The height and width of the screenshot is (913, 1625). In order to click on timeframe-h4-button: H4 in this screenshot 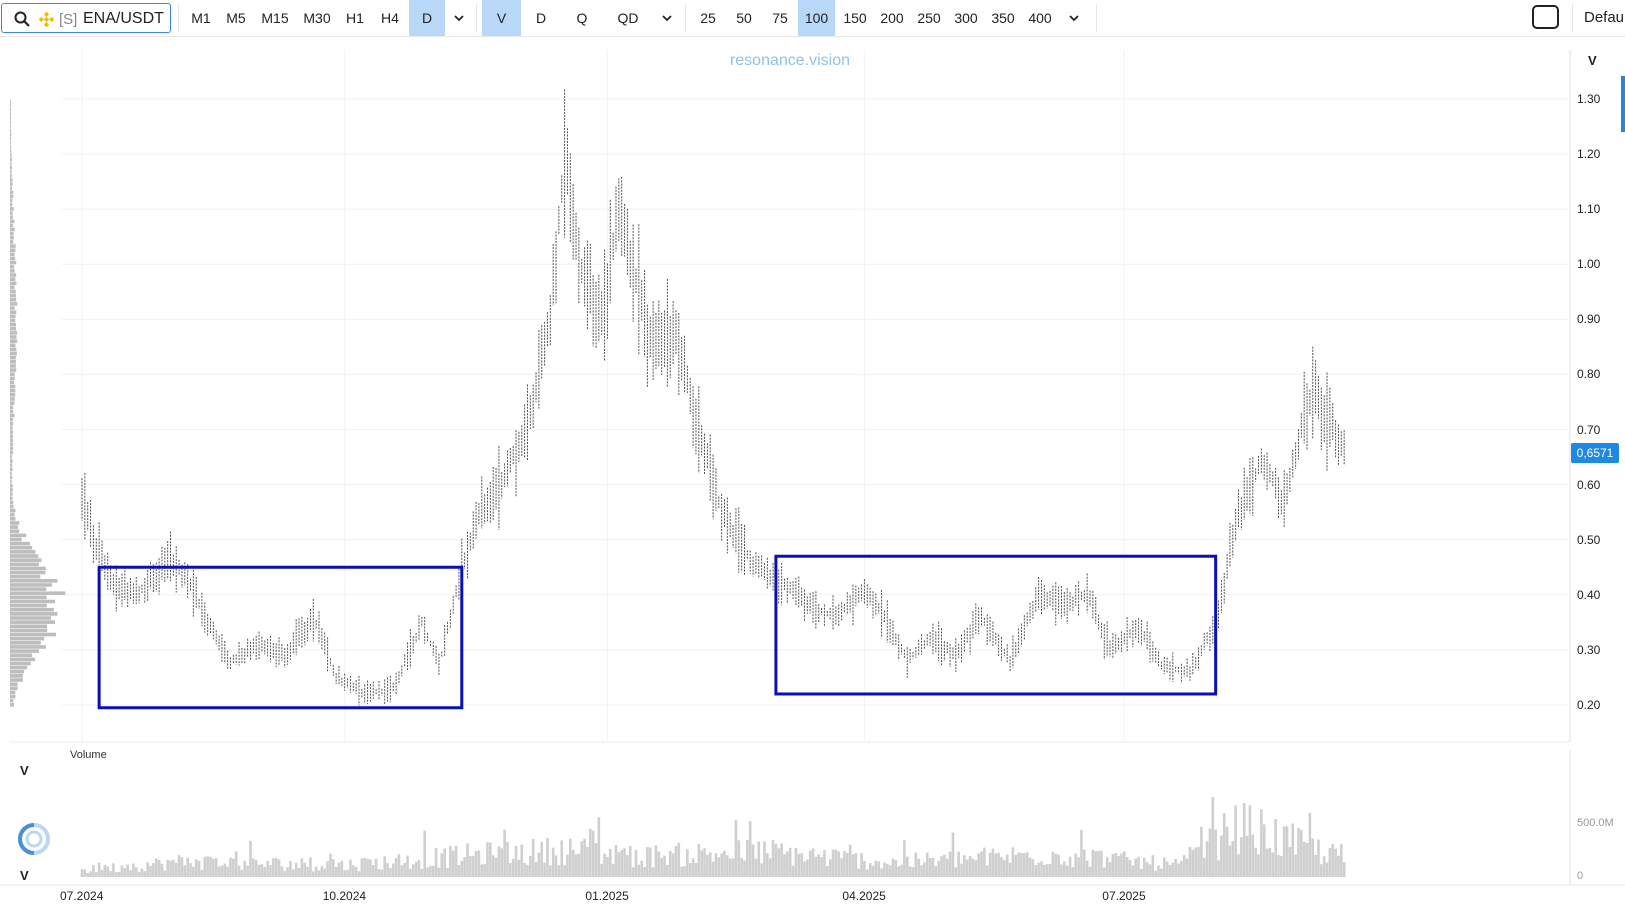, I will do `click(390, 18)`.